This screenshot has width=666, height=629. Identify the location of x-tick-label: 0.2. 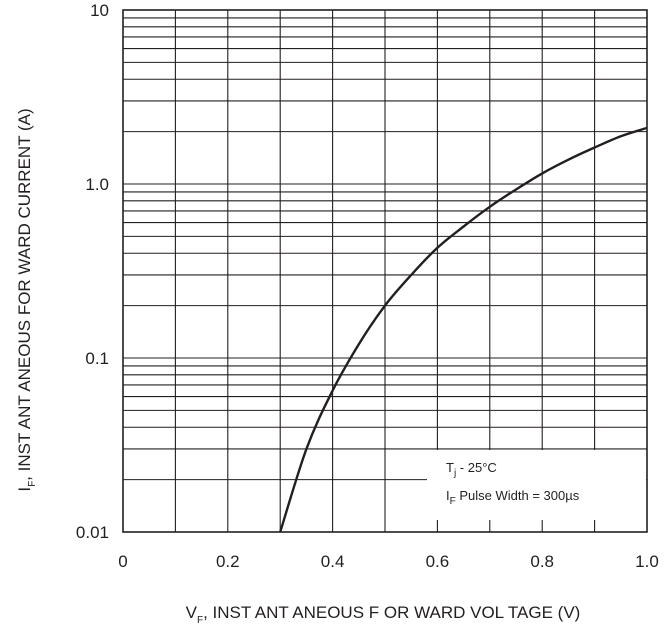
(228, 561).